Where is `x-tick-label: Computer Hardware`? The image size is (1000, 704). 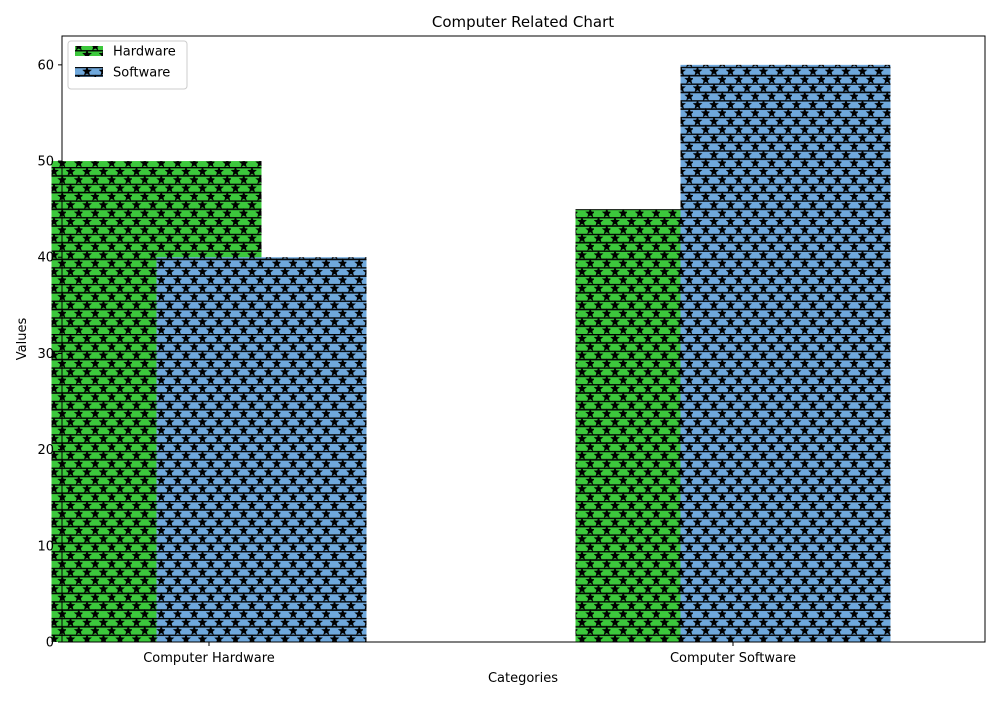
x-tick-label: Computer Hardware is located at coordinates (209, 658).